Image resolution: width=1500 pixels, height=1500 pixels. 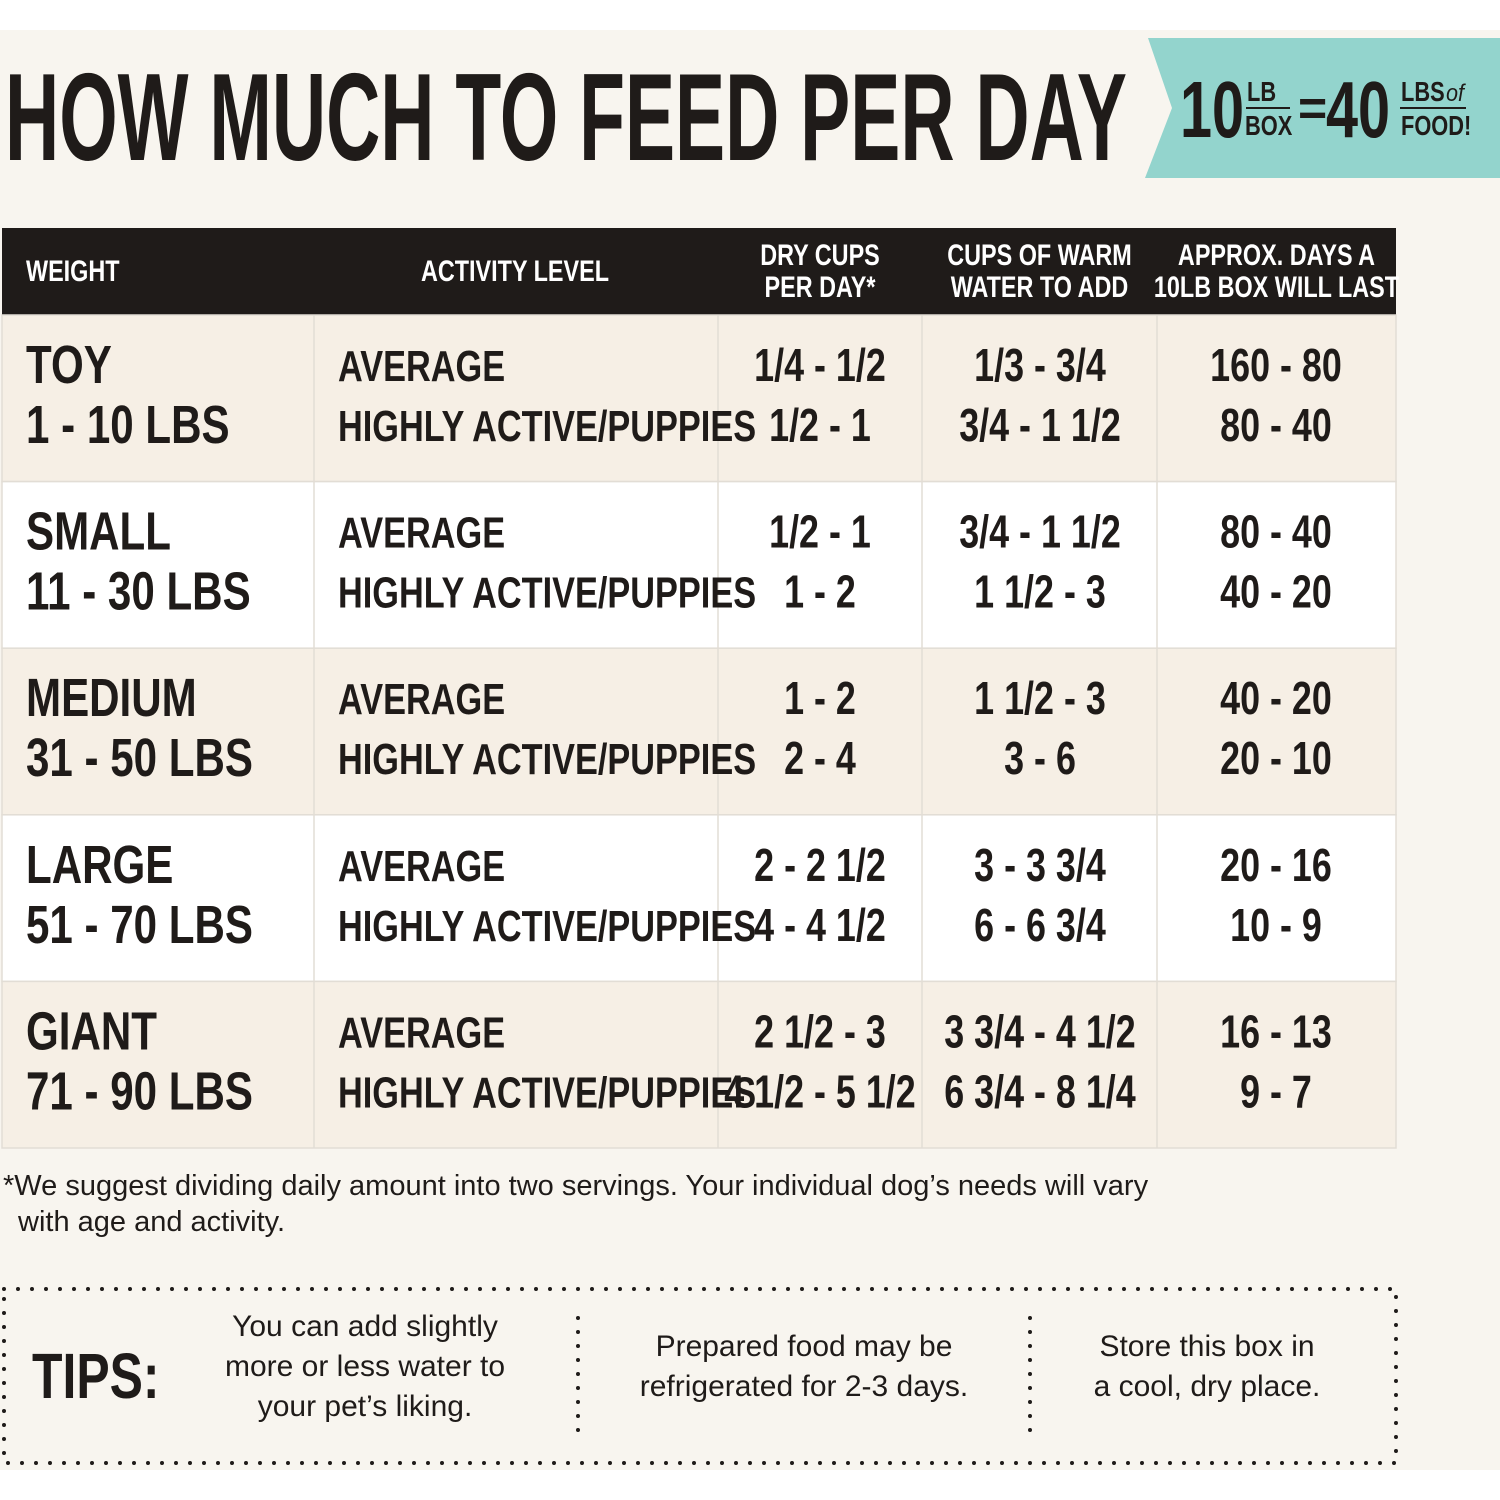 What do you see at coordinates (804, 1386) in the screenshot?
I see `tip-text: refrigerated for 2-3 days.` at bounding box center [804, 1386].